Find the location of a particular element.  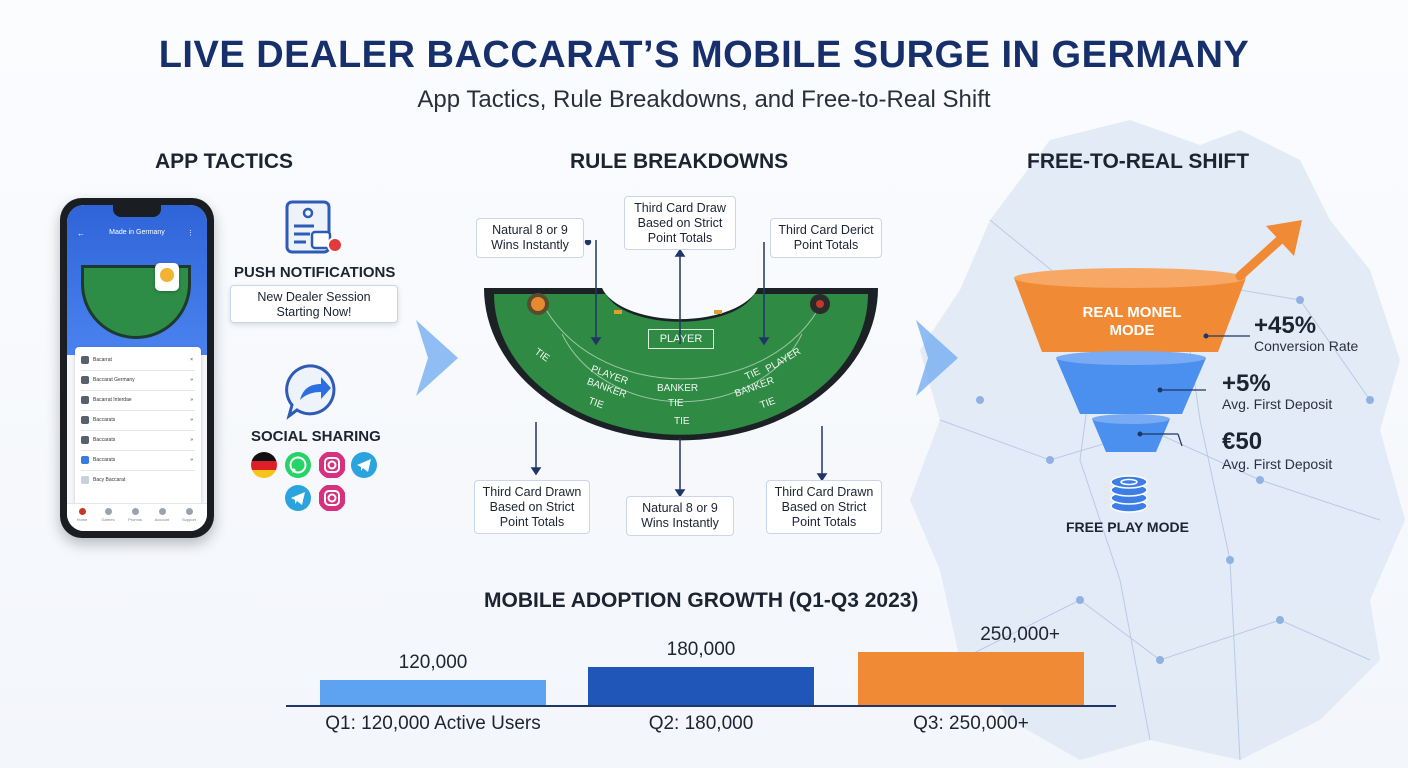

rule-callout: Third Card Derict Point Totals is located at coordinates (826, 238).